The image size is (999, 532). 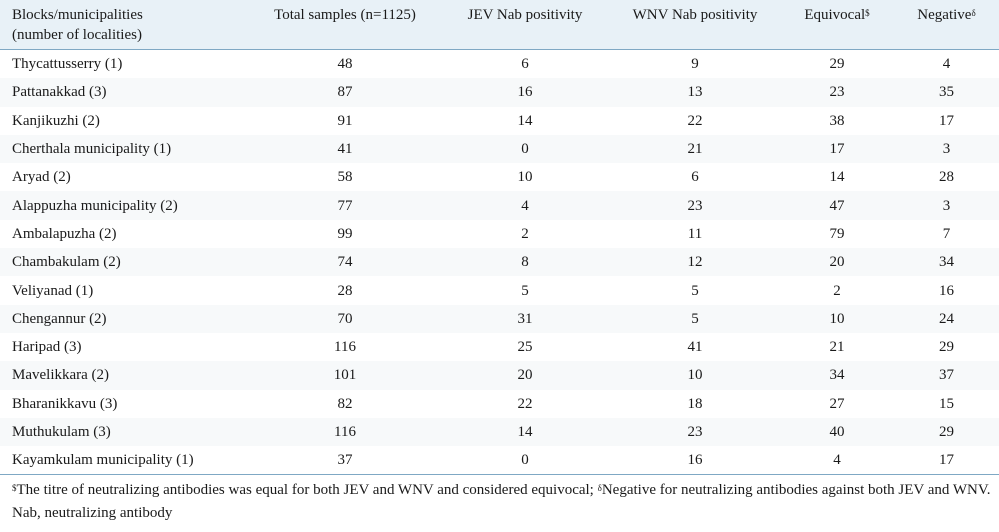 What do you see at coordinates (67, 64) in the screenshot?
I see `row-label-cell: Thycattusserry (1)` at bounding box center [67, 64].